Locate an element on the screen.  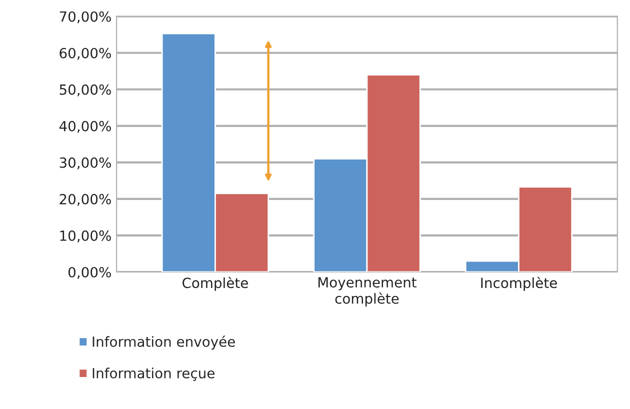
legend-label: Information envoyée is located at coordinates (163, 343).